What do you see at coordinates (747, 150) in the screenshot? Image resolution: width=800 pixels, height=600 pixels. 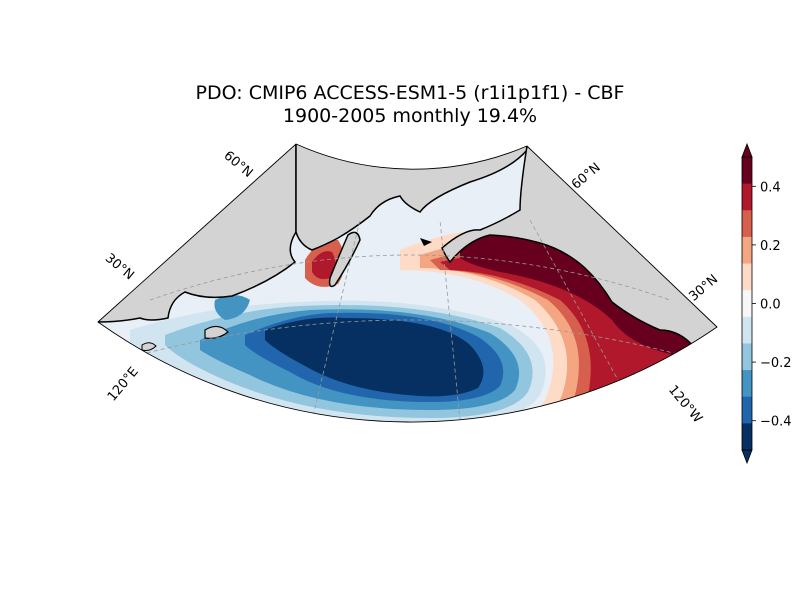 I see `colorbar-extend-max` at bounding box center [747, 150].